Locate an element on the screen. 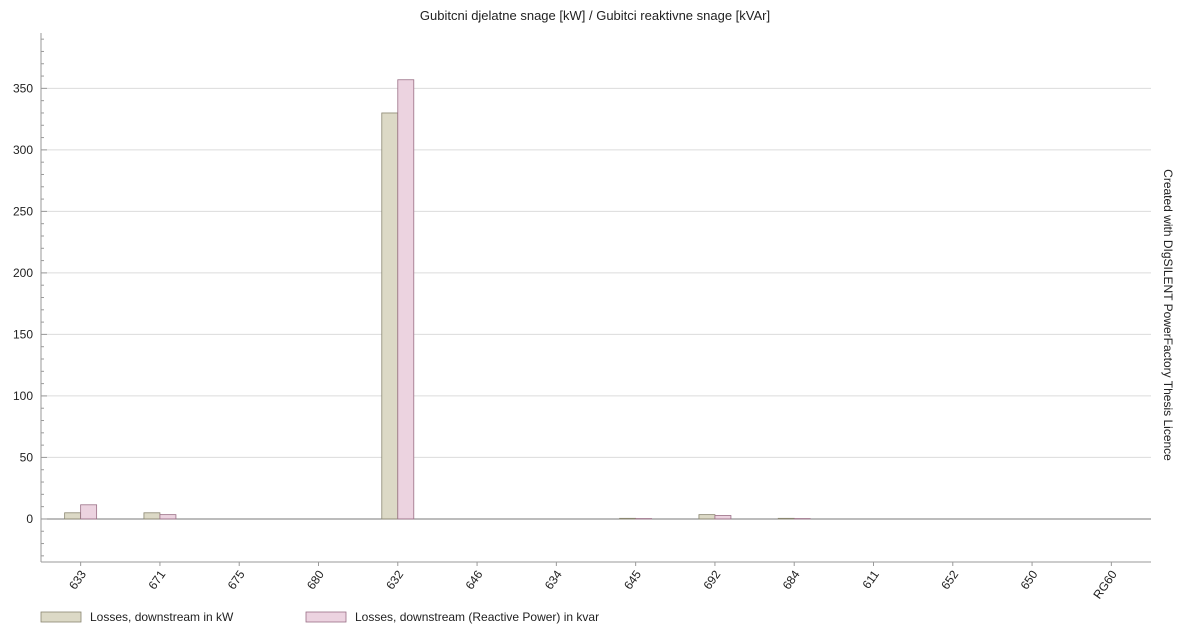 Image resolution: width=1181 pixels, height=624 pixels. x-tick-label: 692 is located at coordinates (711, 579).